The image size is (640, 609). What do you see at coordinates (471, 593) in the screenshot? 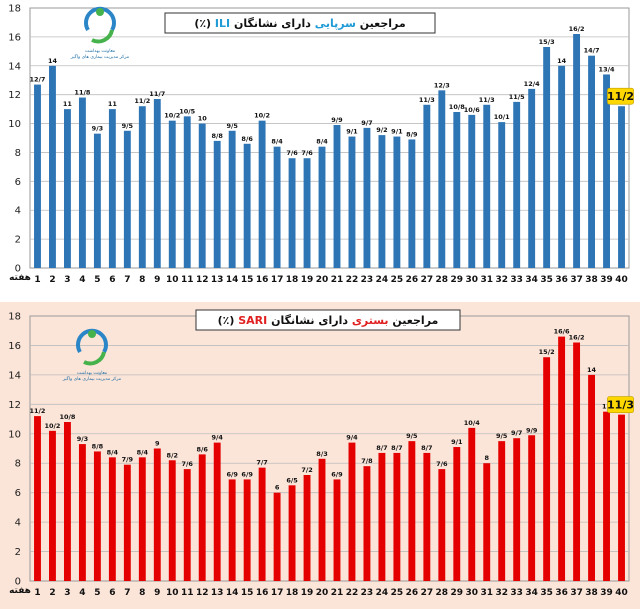
I see `sari-x-tick-label: 30` at bounding box center [471, 593].